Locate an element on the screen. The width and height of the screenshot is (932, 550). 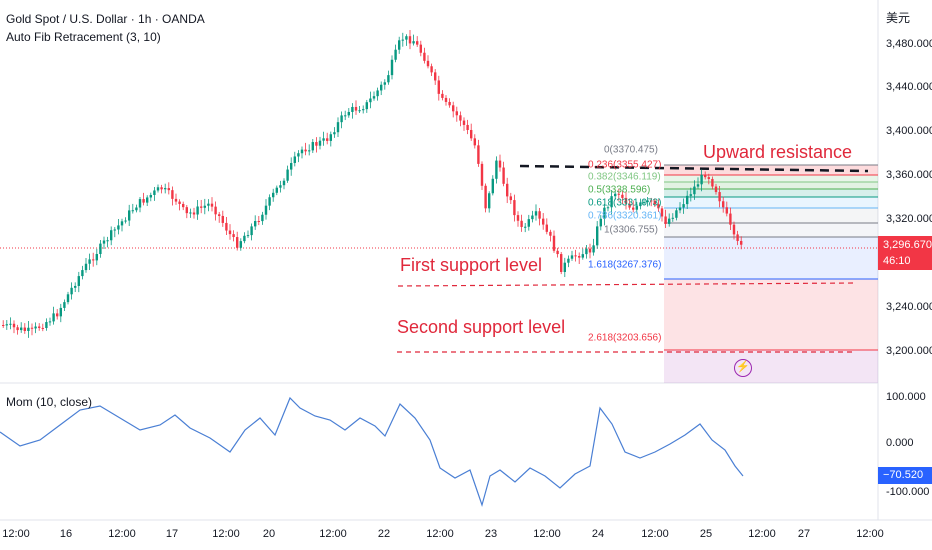
fib-lines is located at coordinates (771, 257).